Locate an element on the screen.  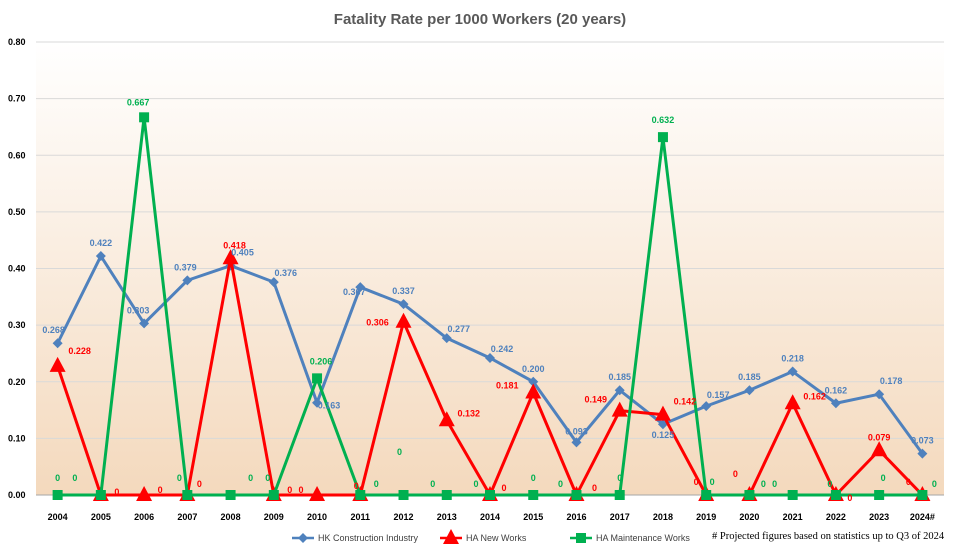
x-tick-label: 2009 is located at coordinates (274, 517).